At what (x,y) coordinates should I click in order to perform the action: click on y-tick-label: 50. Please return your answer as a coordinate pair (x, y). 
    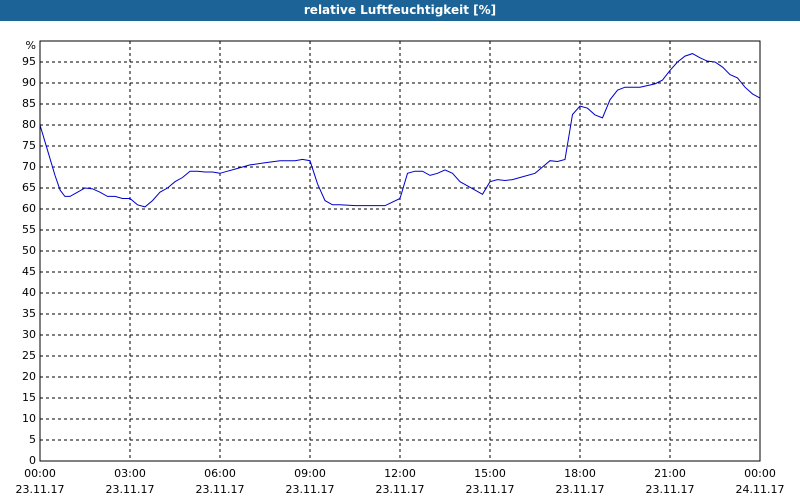
    Looking at the image, I should click on (29, 250).